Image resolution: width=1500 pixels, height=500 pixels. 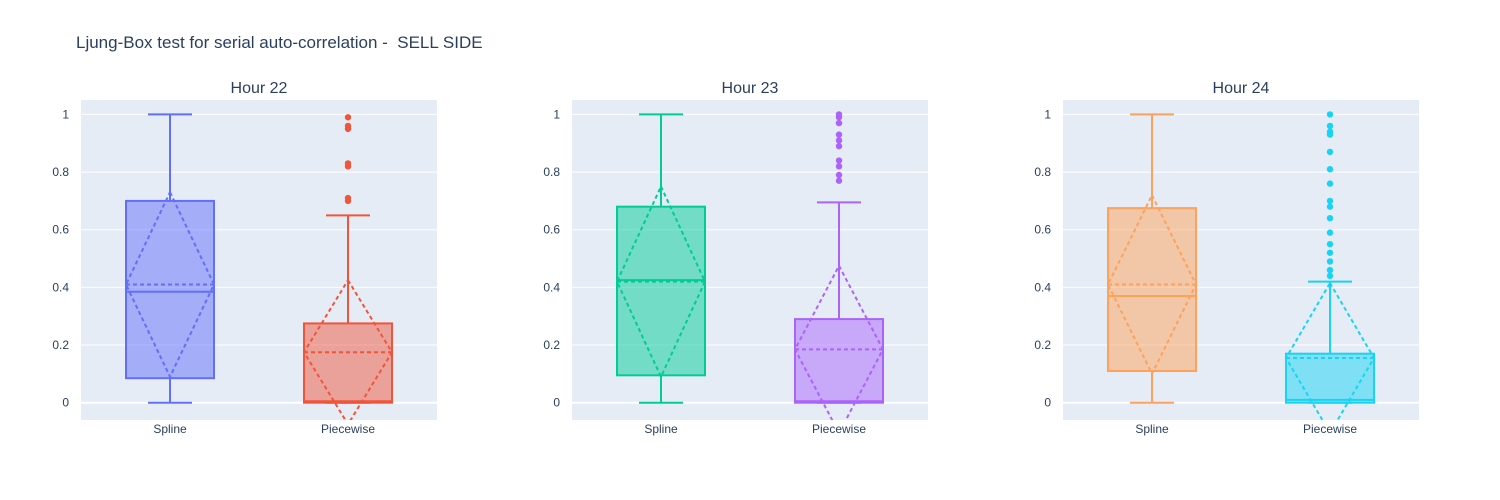 What do you see at coordinates (259, 88) in the screenshot?
I see `subplot-title: Hour 22` at bounding box center [259, 88].